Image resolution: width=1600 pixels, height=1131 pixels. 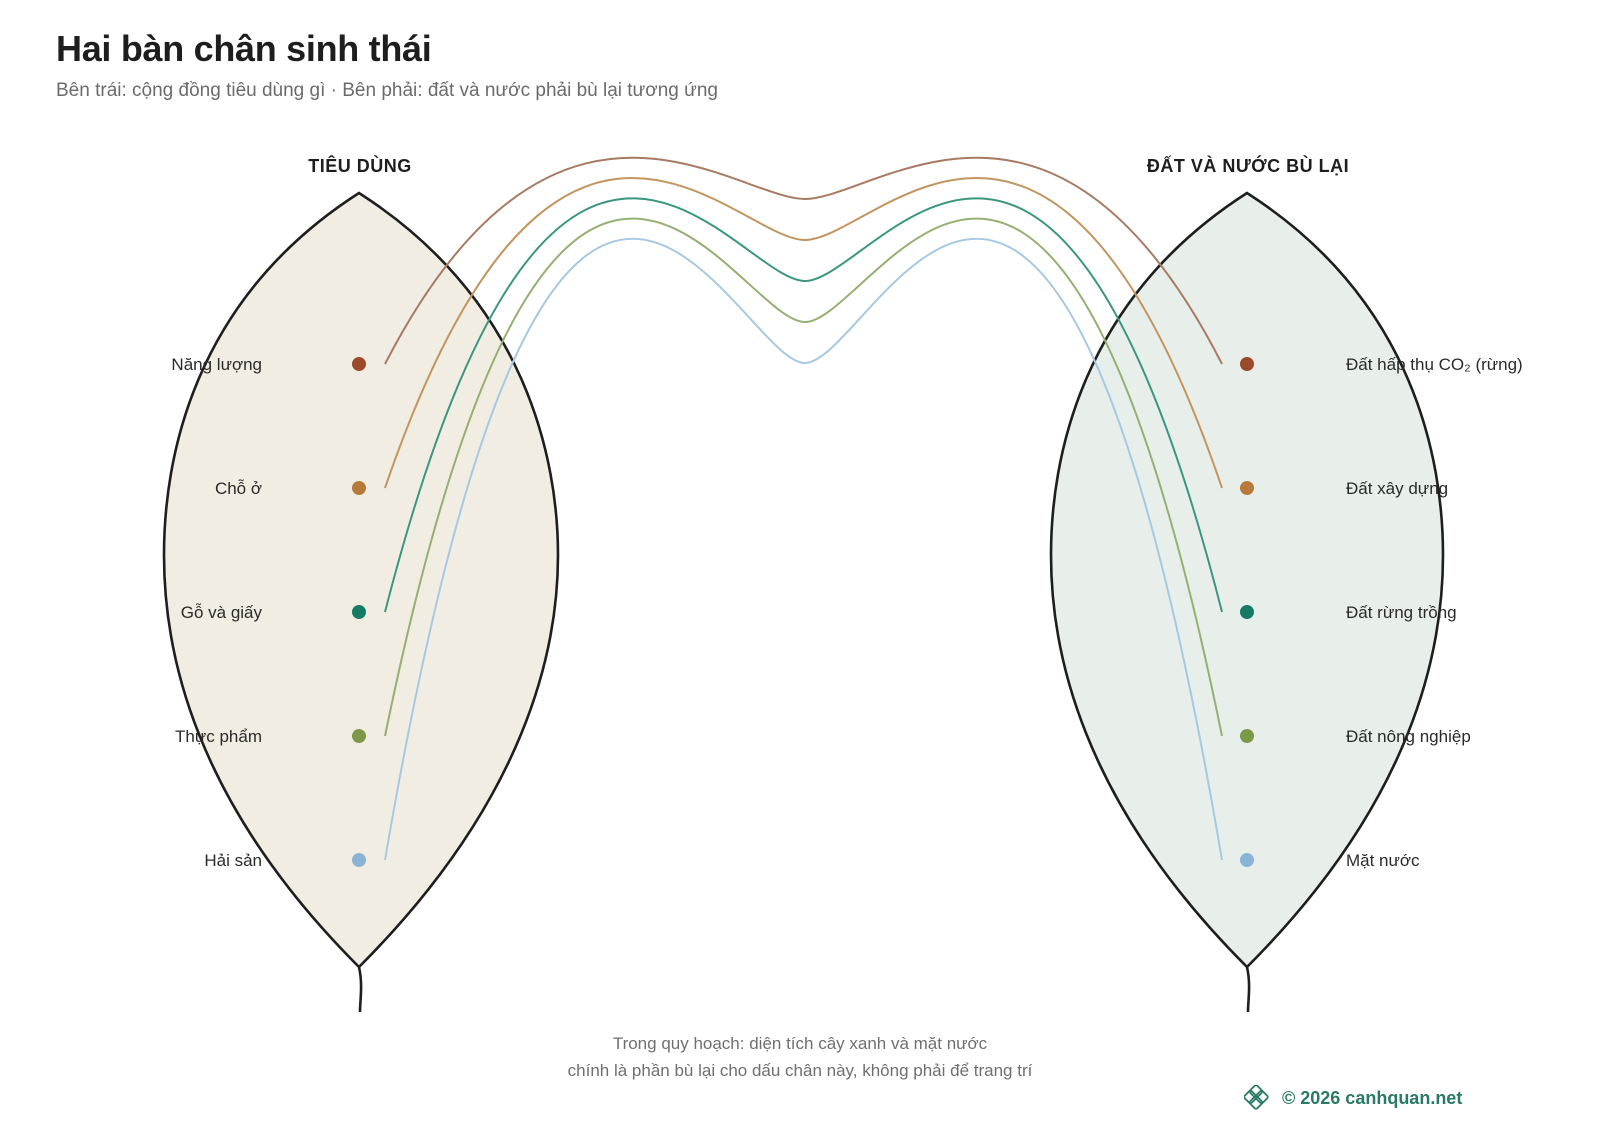 I want to click on right-label-dat-xay-dung: Đất xây dựng, so click(x=1397, y=488).